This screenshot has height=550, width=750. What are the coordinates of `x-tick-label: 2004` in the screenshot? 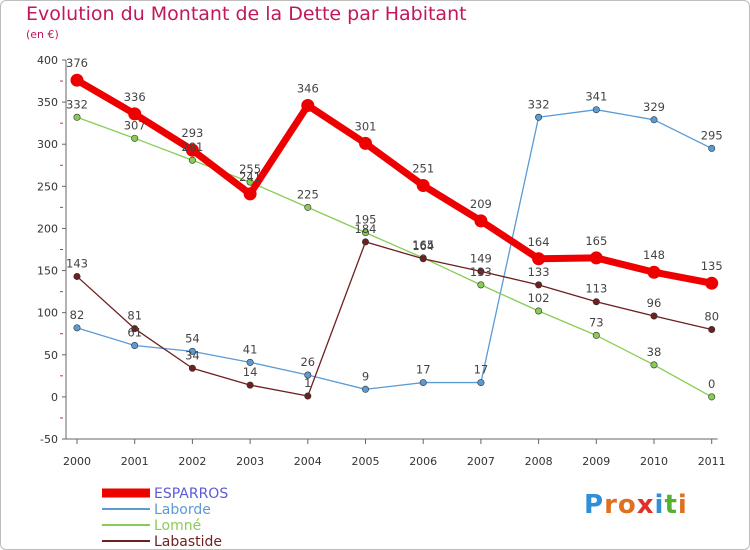 It's located at (308, 461).